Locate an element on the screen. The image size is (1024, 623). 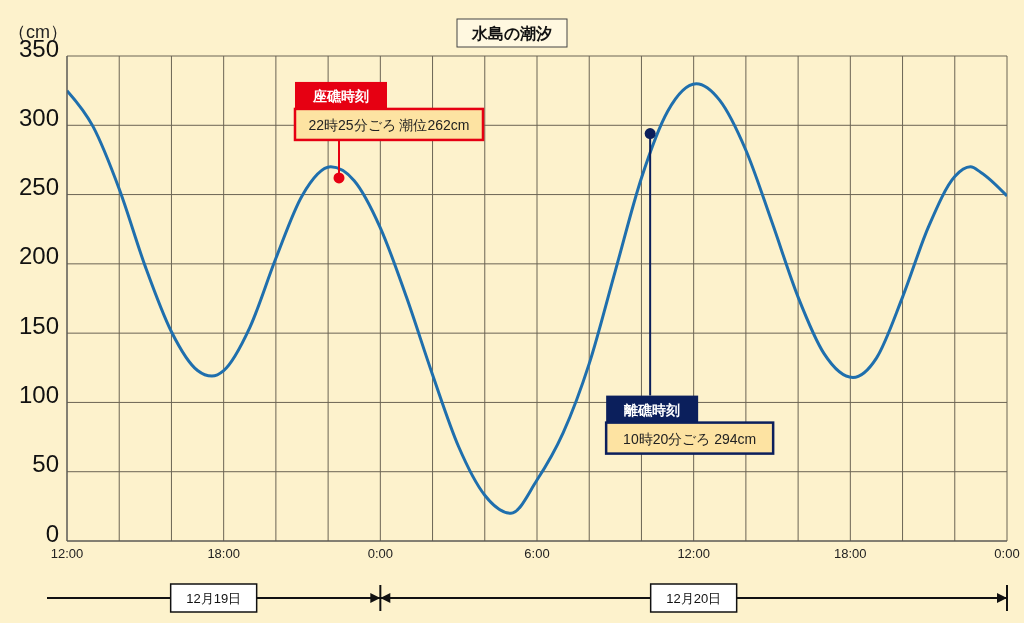
y-tick-label: 100 is located at coordinates (38, 394).